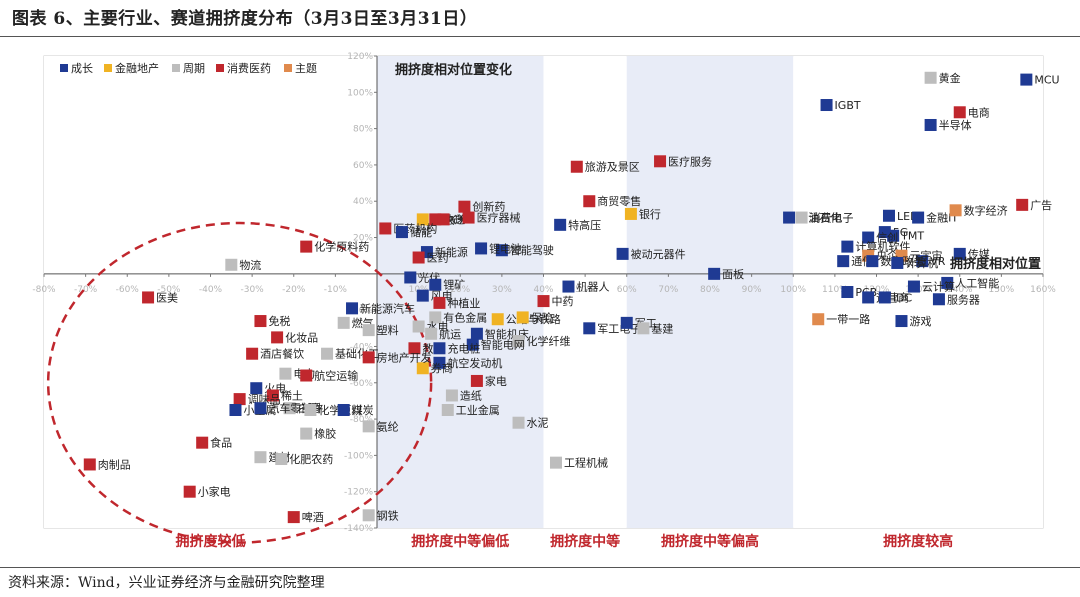  What do you see at coordinates (453, 70) in the screenshot?
I see `chart-title: 拥挤度相对位置变化` at bounding box center [453, 70].